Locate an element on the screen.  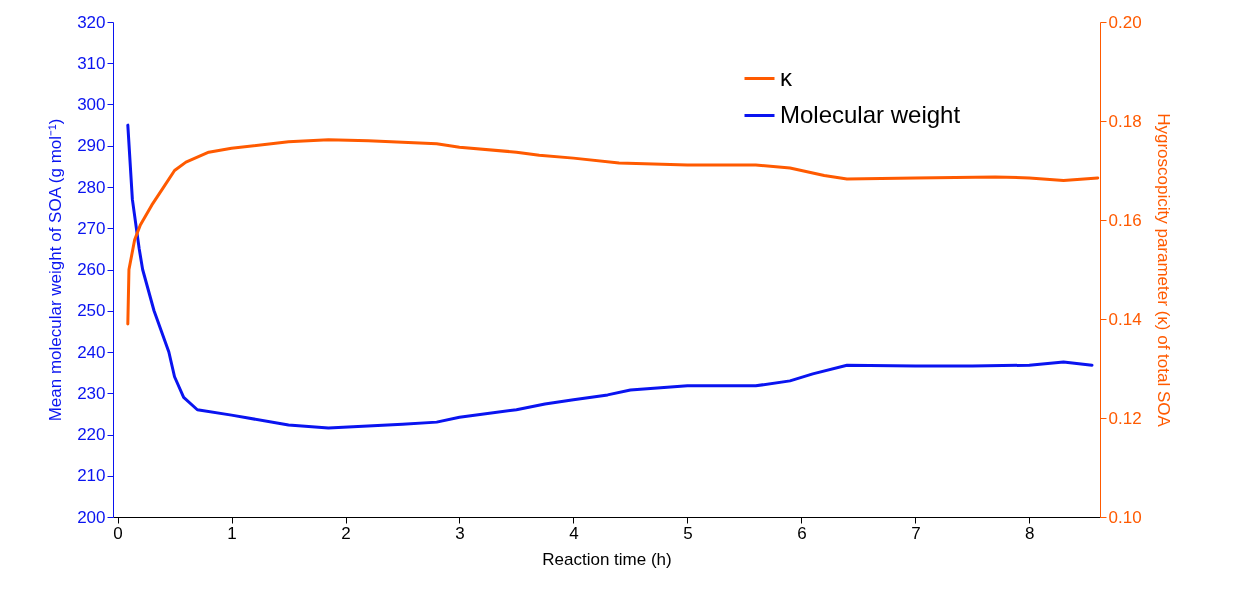
y-axis-title: Mean molecular weight of SOA (g mol⁻¹) is located at coordinates (56, 270).